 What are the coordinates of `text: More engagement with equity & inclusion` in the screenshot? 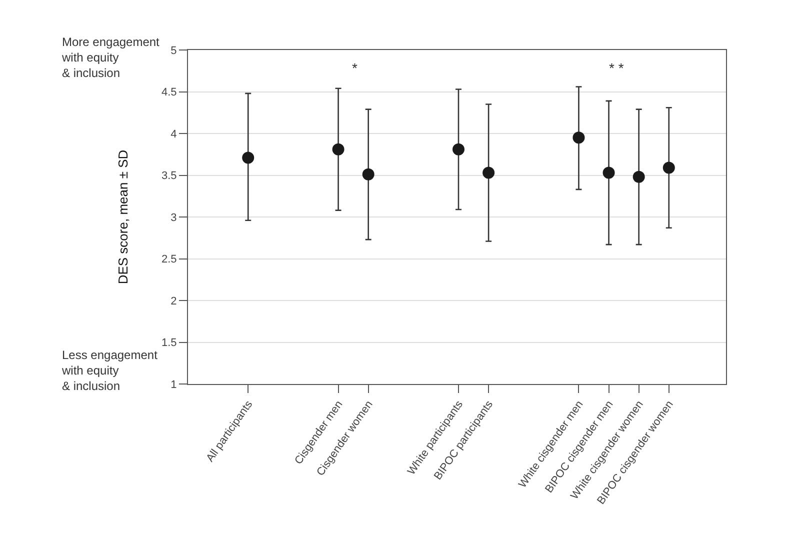 It's located at (110, 57).